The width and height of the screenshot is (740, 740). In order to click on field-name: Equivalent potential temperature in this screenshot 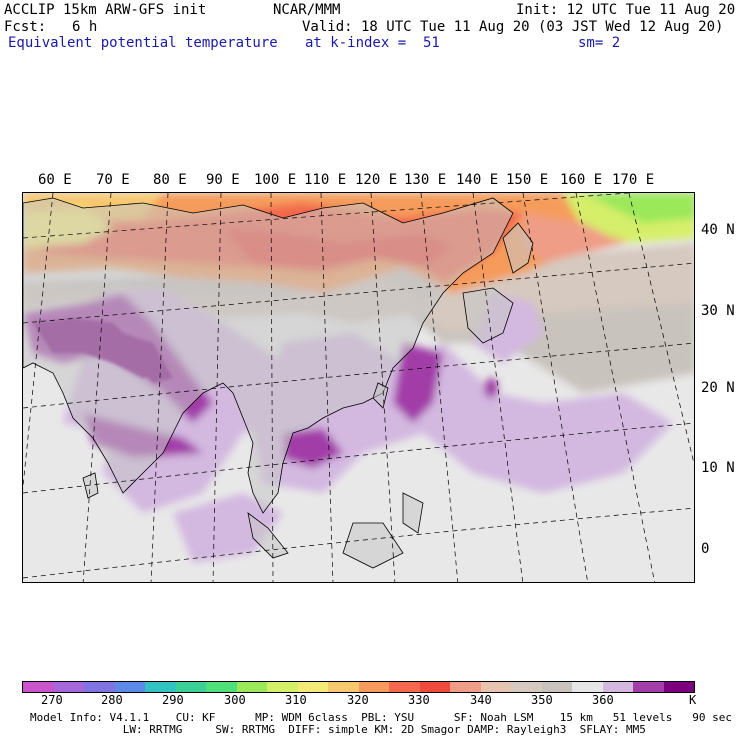, I will do `click(143, 43)`.